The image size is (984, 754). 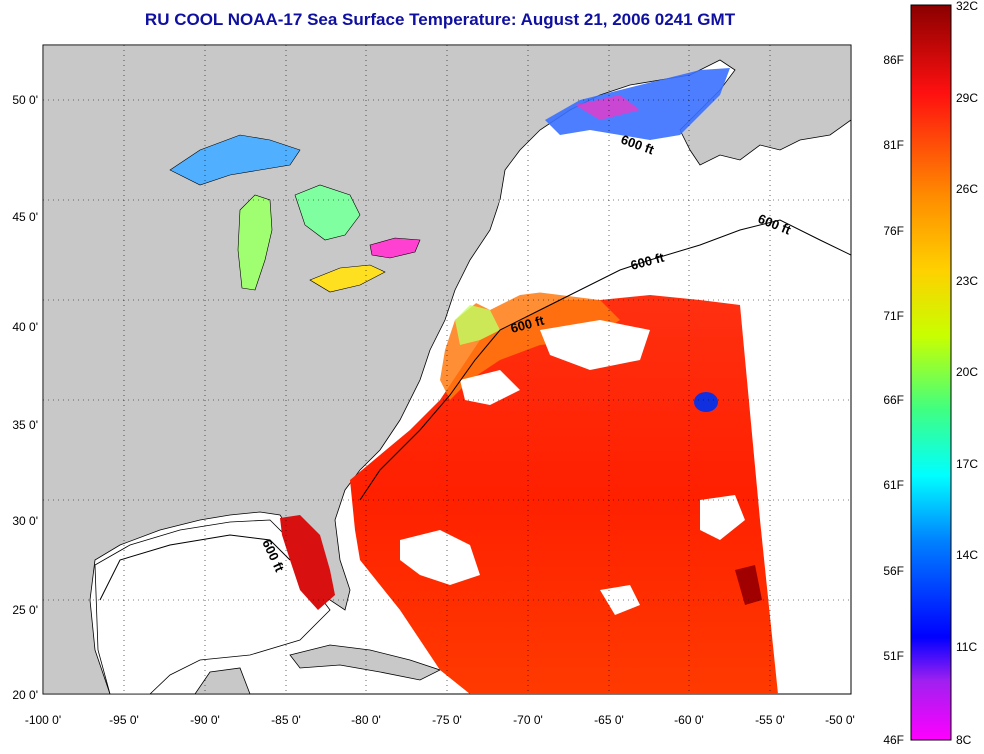 What do you see at coordinates (585, 250) in the screenshot?
I see `sst-gulf-of-maine` at bounding box center [585, 250].